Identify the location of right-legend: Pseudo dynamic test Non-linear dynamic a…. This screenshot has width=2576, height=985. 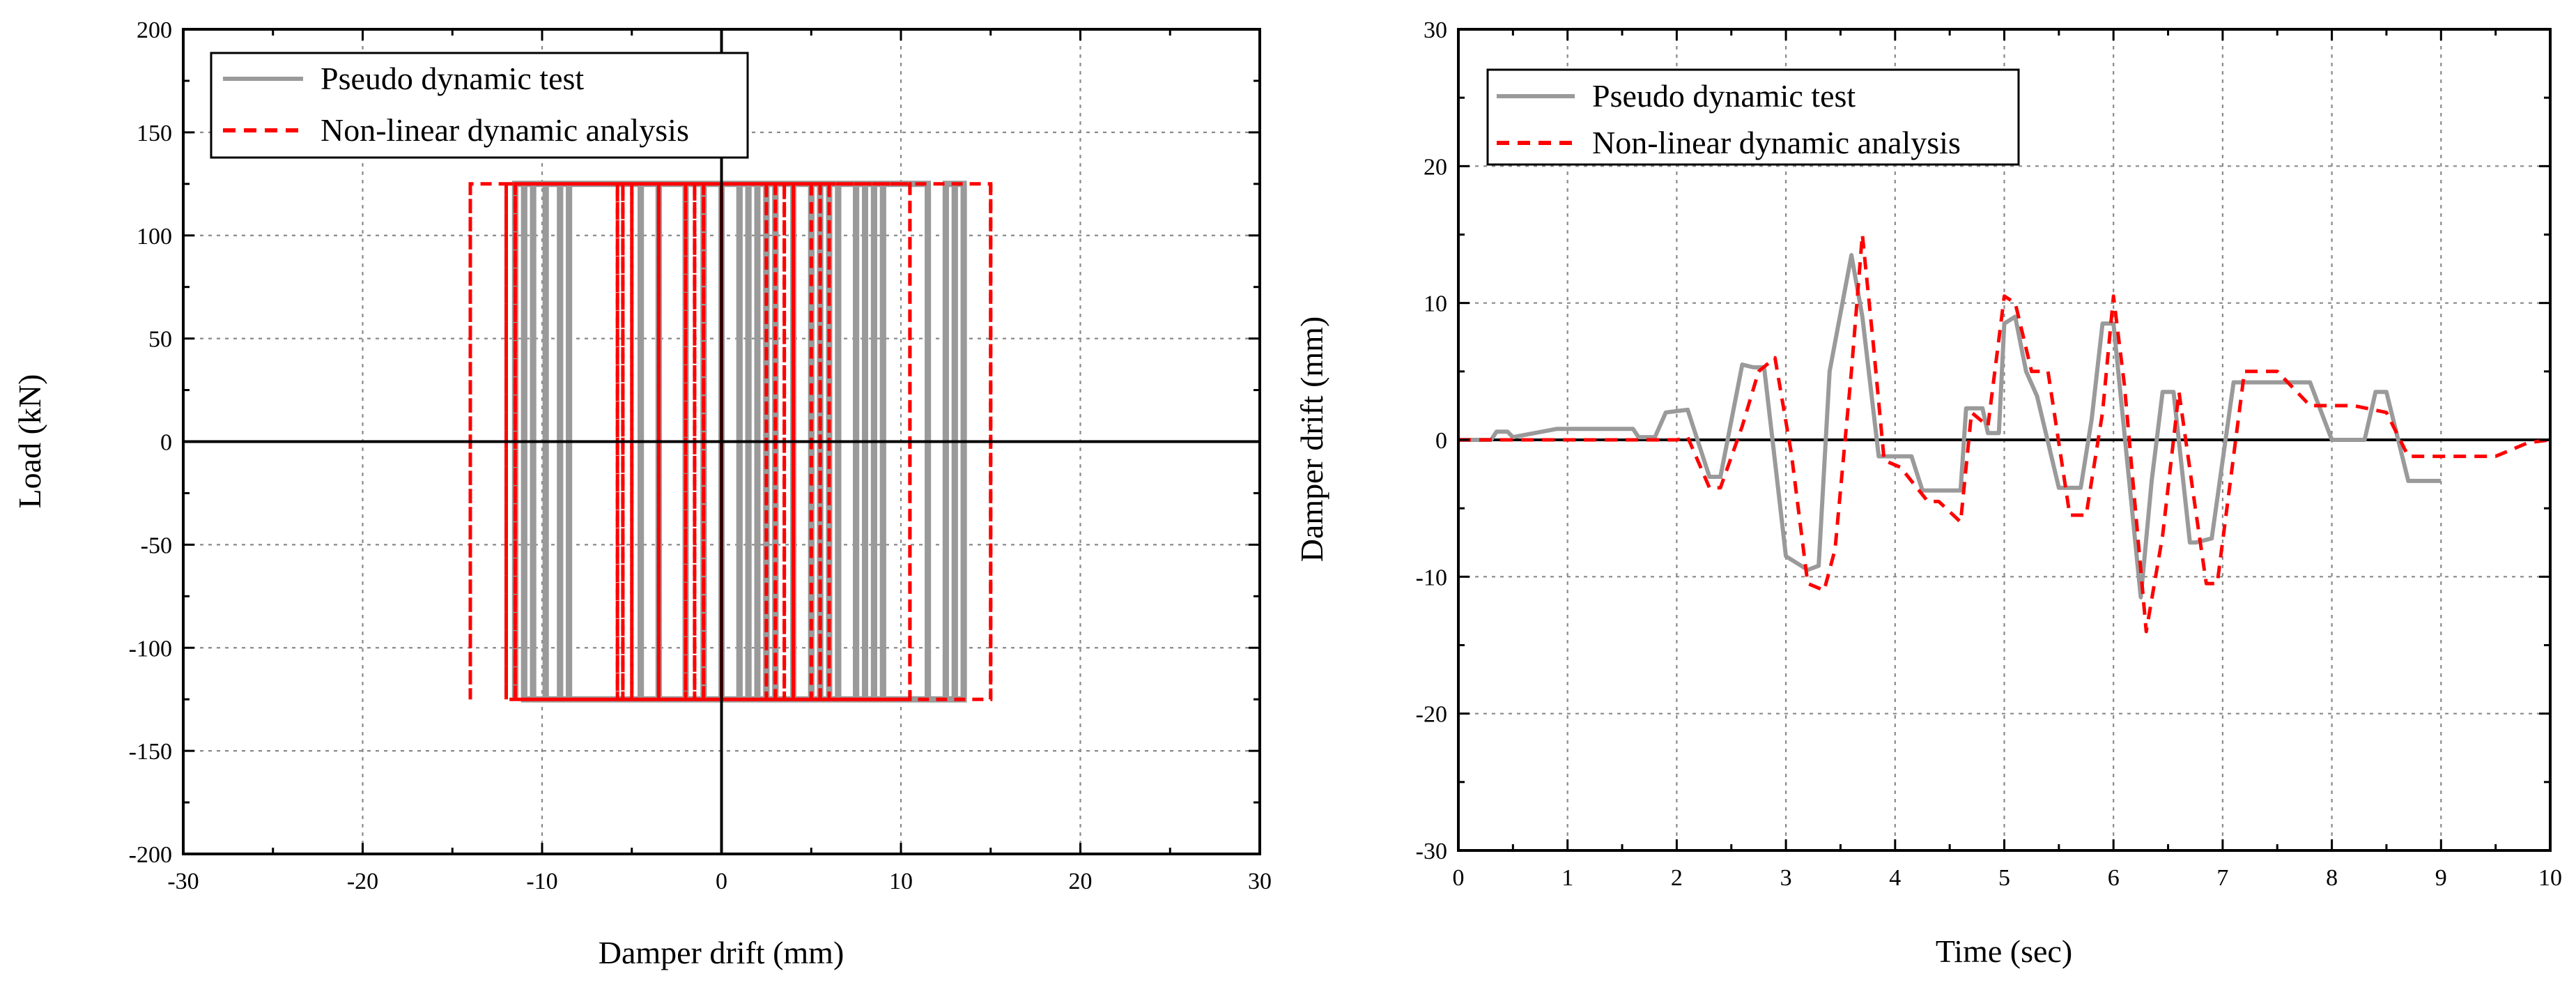
(1753, 117).